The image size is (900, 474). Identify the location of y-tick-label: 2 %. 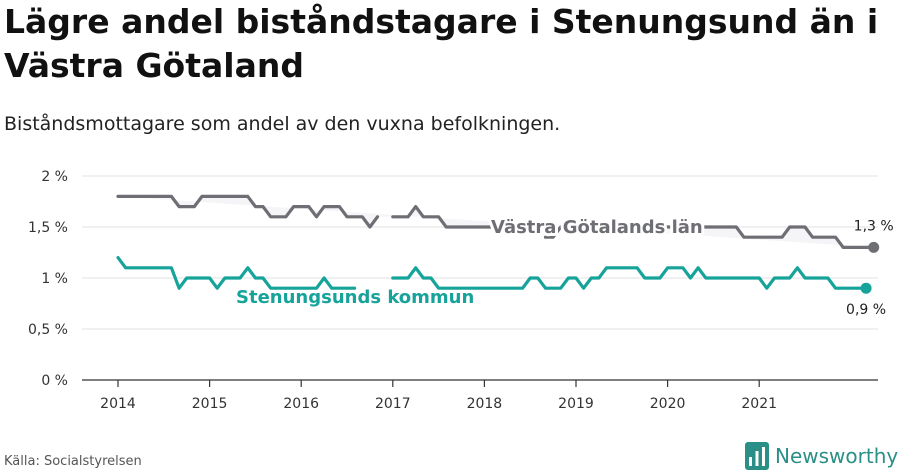
(54, 177).